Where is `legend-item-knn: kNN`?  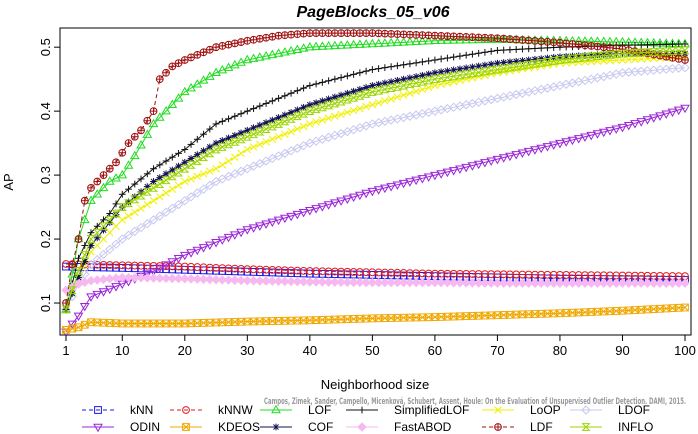 legend-item-knn: kNN is located at coordinates (117, 410).